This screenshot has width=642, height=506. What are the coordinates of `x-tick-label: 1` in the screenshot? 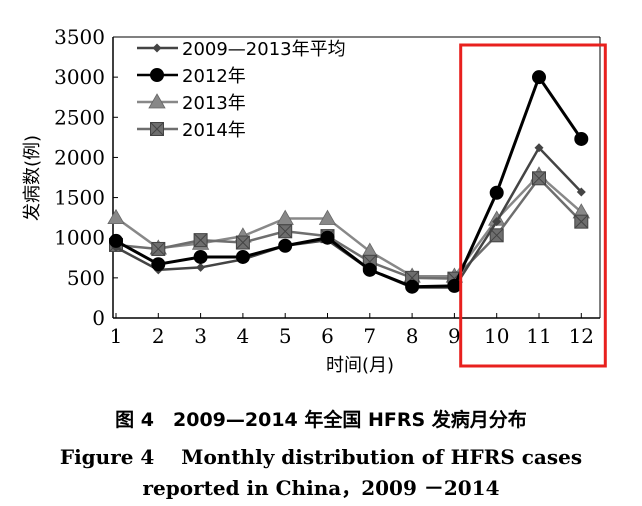 It's located at (116, 336).